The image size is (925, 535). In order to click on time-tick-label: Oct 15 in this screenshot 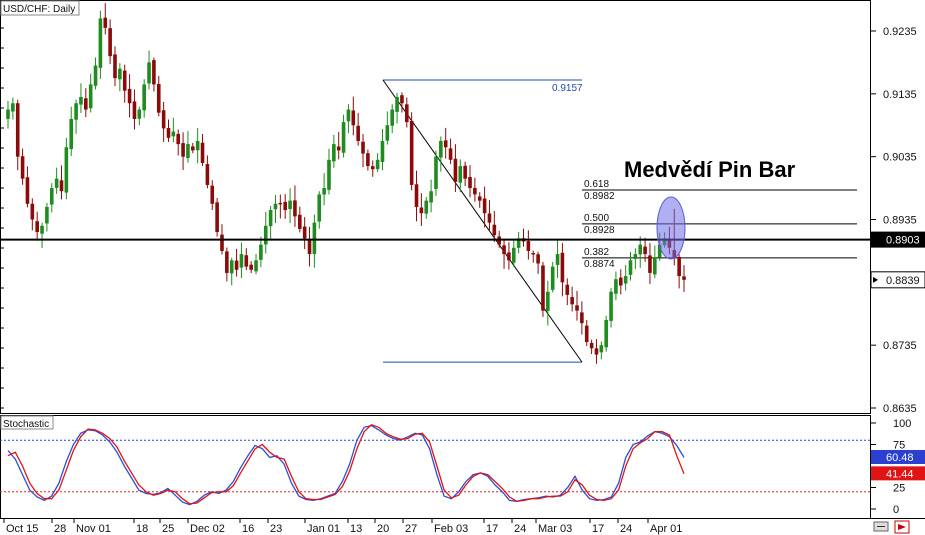, I will do `click(22, 529)`.